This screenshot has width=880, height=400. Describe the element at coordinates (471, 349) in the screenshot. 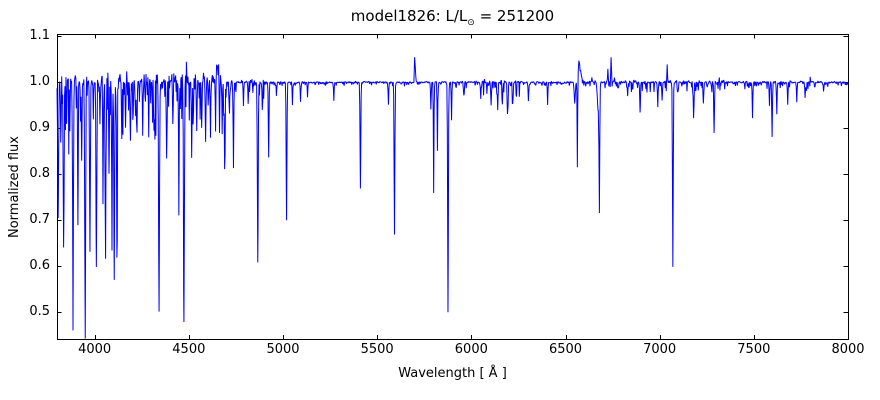

I see `x-tick-label: 6000` at that location.